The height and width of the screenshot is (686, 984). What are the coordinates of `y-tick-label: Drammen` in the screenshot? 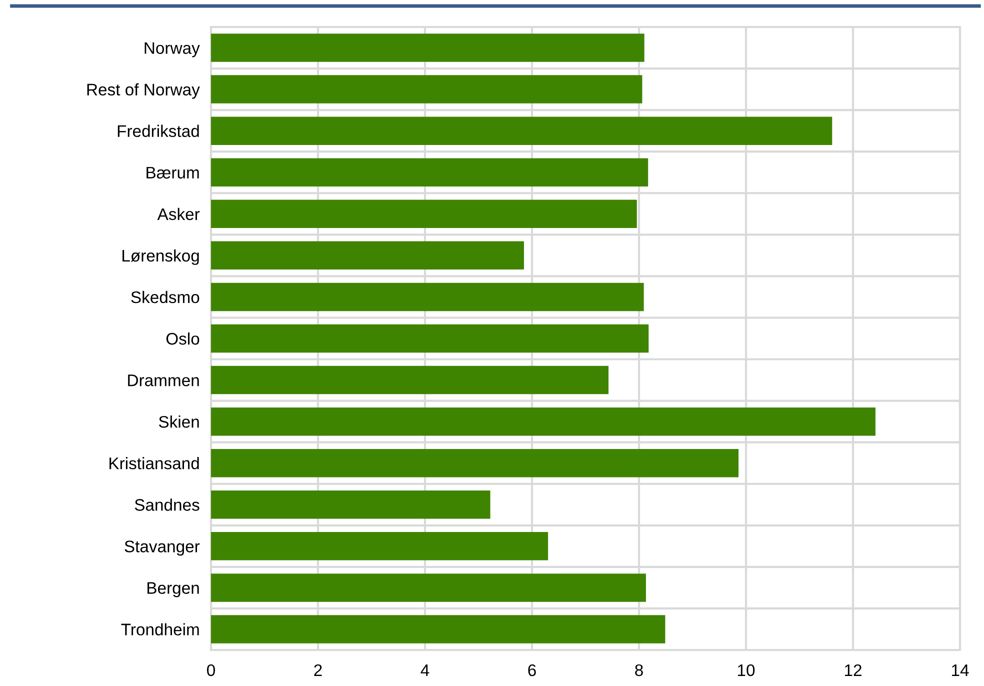 It's located at (163, 380).